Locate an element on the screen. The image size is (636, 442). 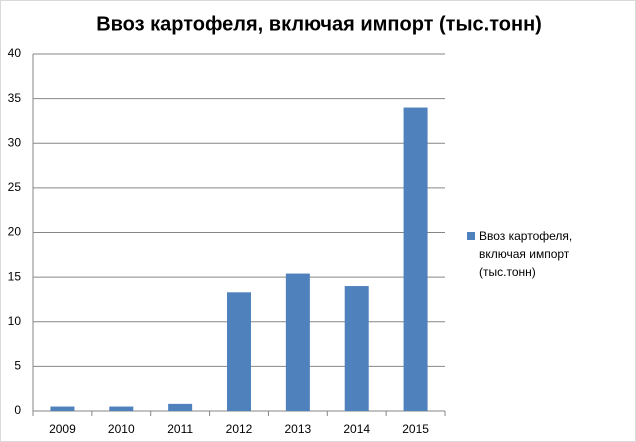
x-tick-label: 2012 is located at coordinates (239, 429).